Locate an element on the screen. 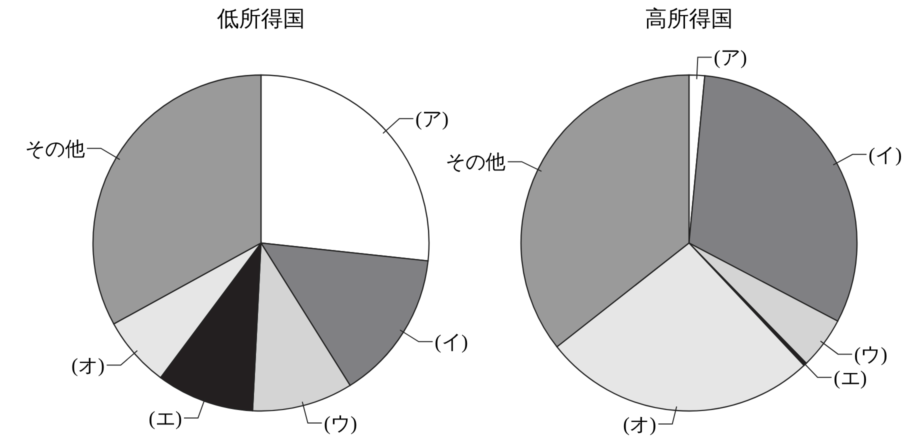  chart-title: 低所得国 is located at coordinates (261, 18).